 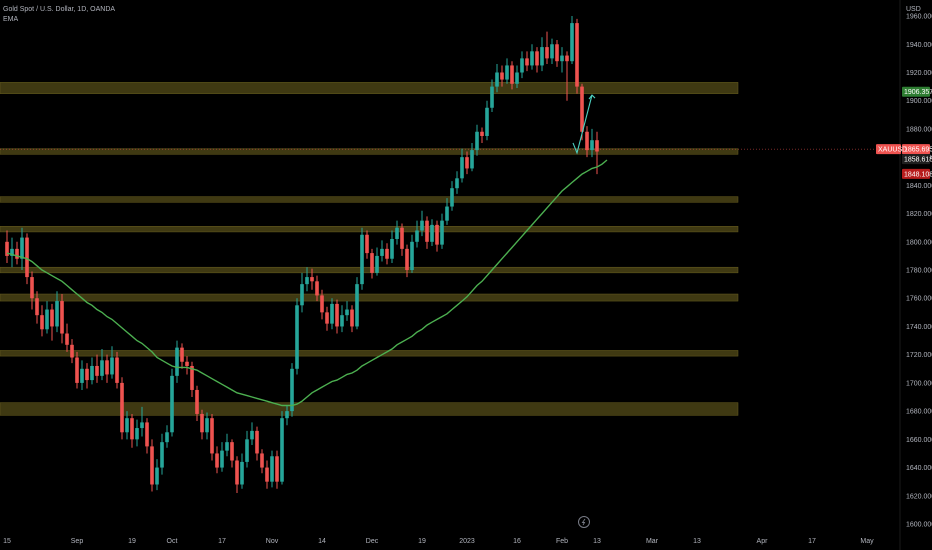 What do you see at coordinates (562, 541) in the screenshot?
I see `x-tick-label: Feb` at bounding box center [562, 541].